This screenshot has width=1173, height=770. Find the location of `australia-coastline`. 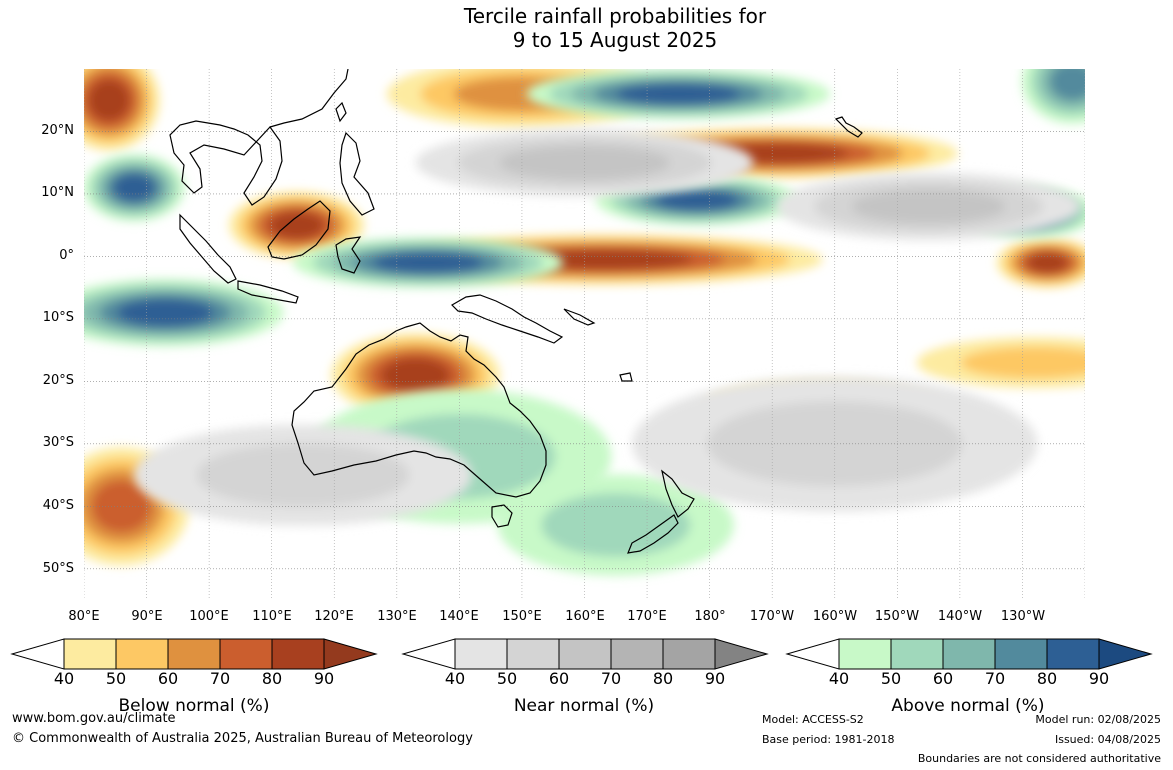

australia-coastline is located at coordinates (419, 410).